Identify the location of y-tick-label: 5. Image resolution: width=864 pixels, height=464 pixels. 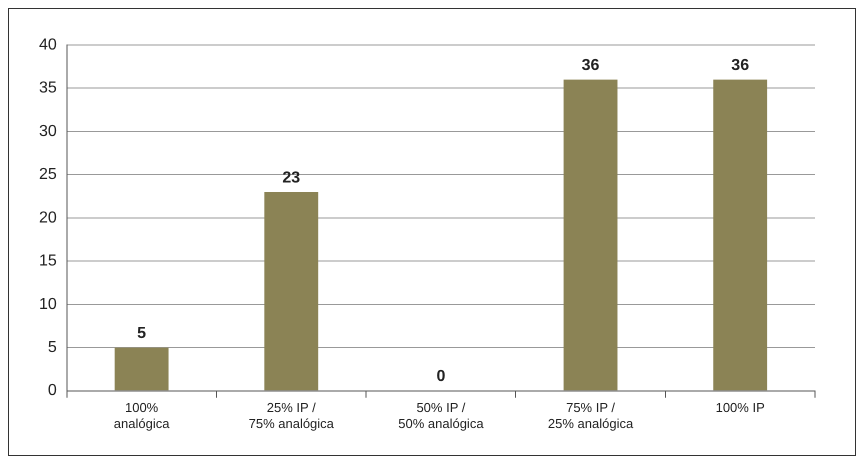
(52, 347).